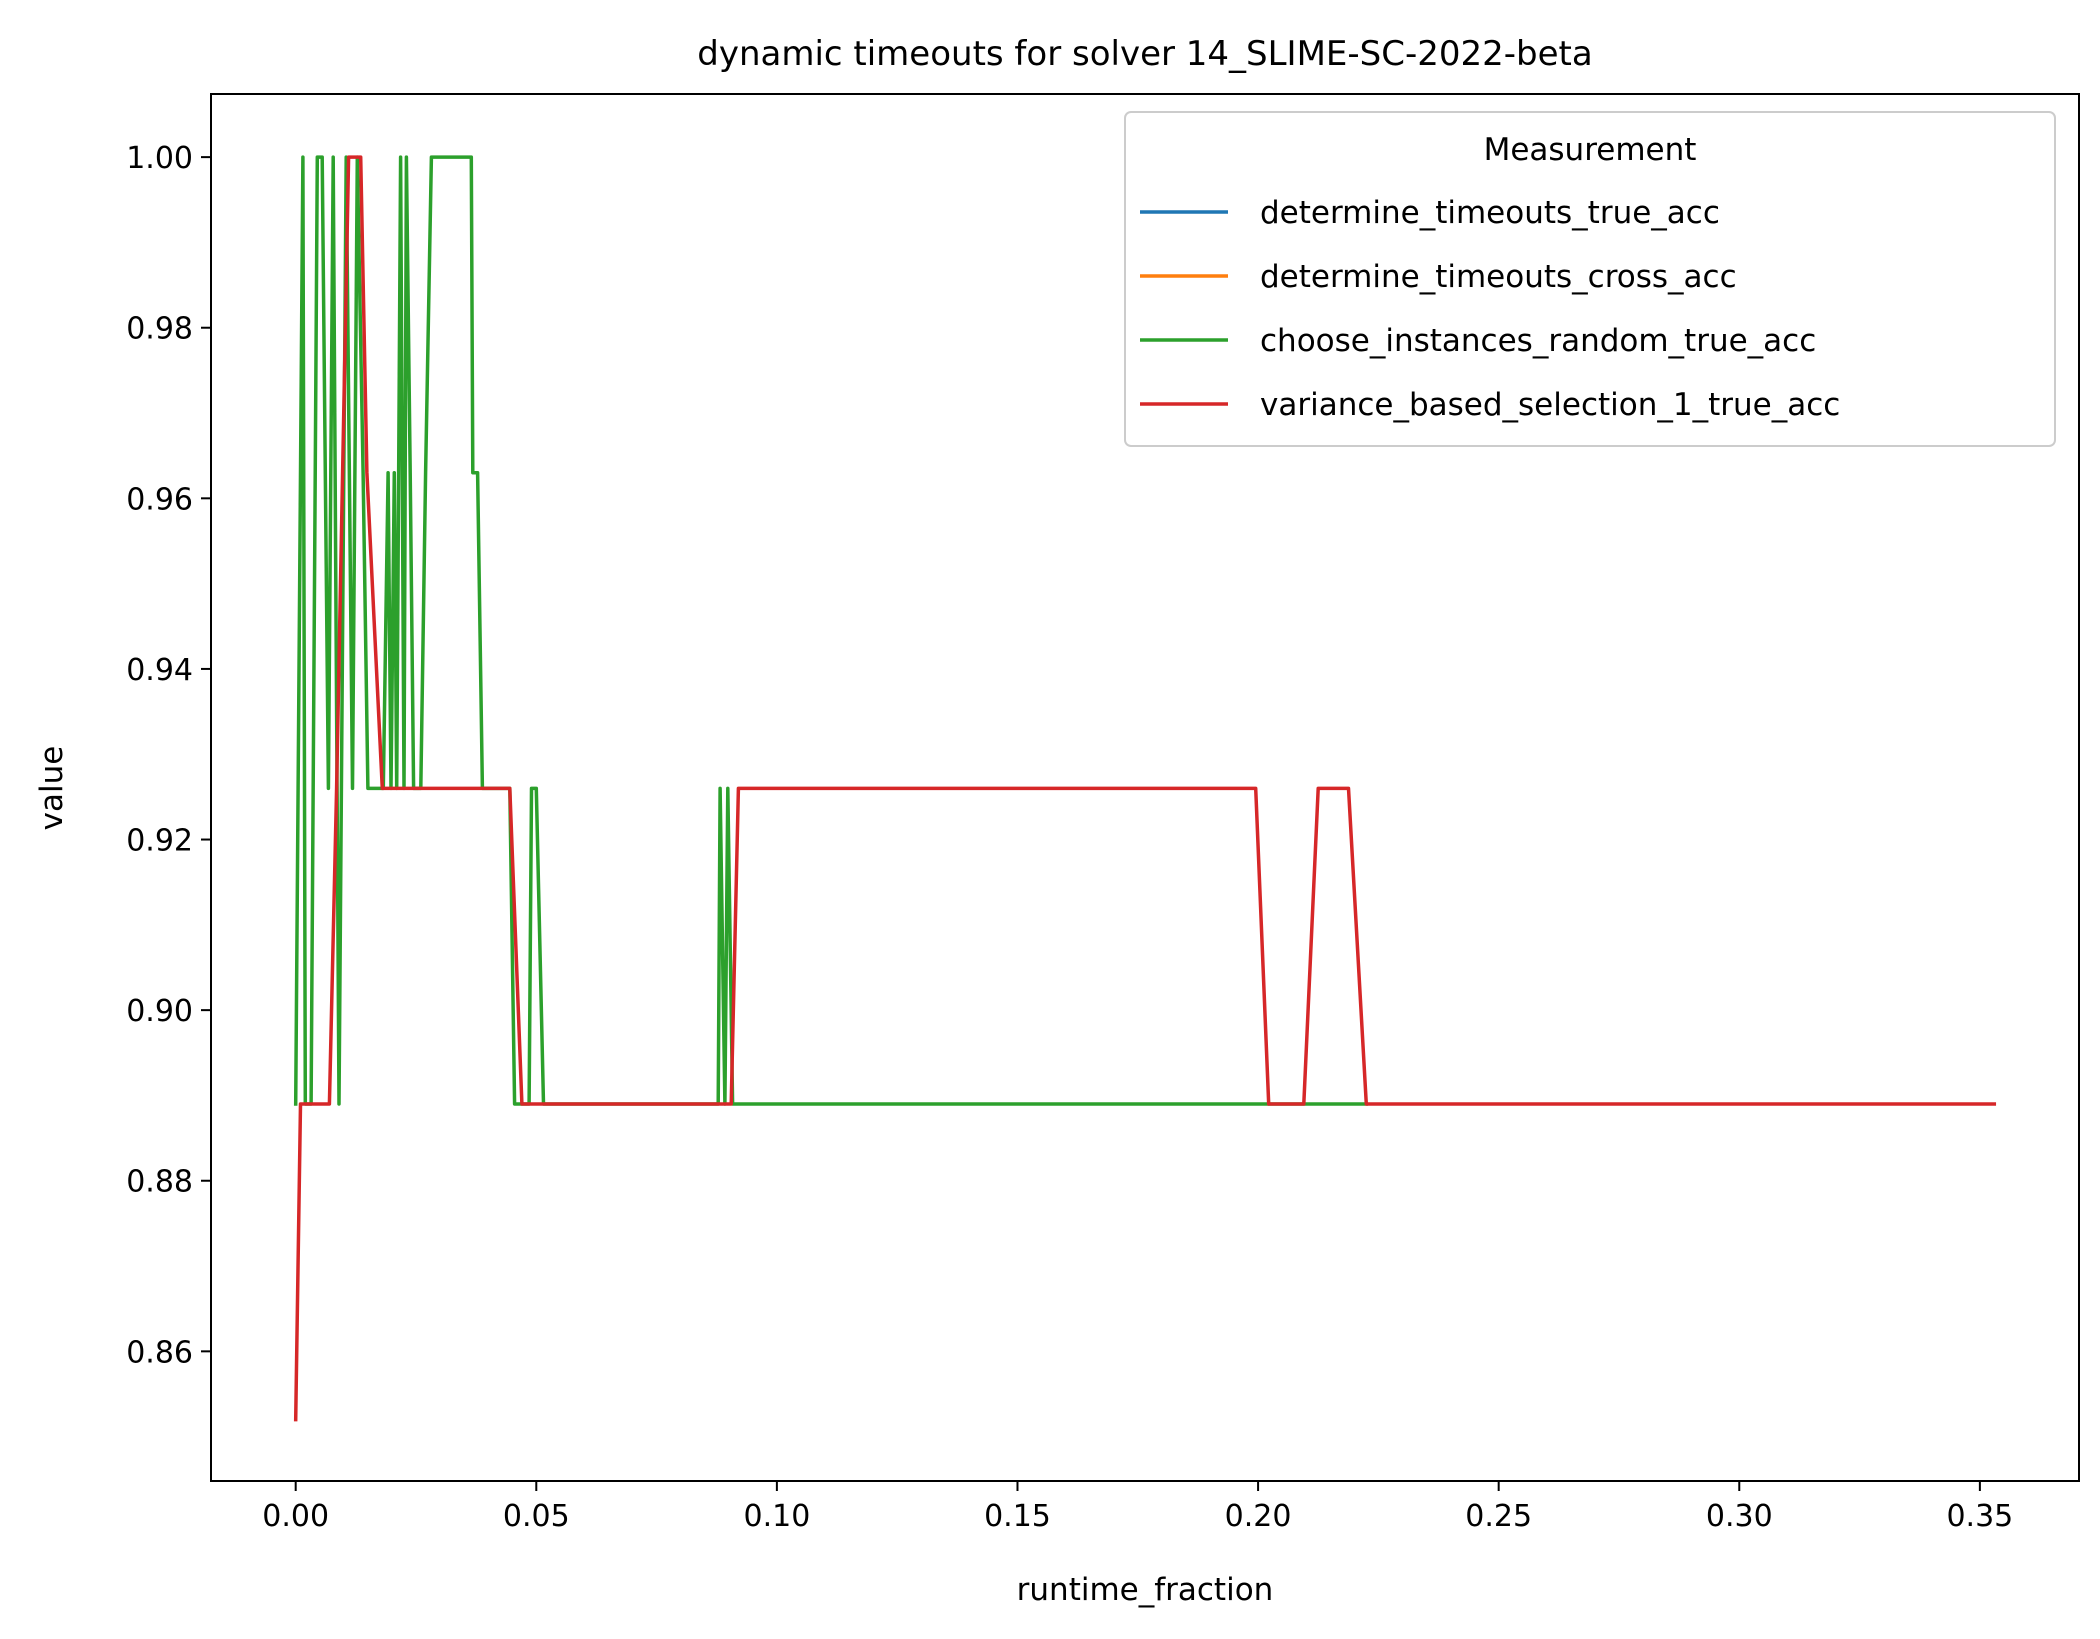  I want to click on y-tick-label: 0.92, so click(159, 841).